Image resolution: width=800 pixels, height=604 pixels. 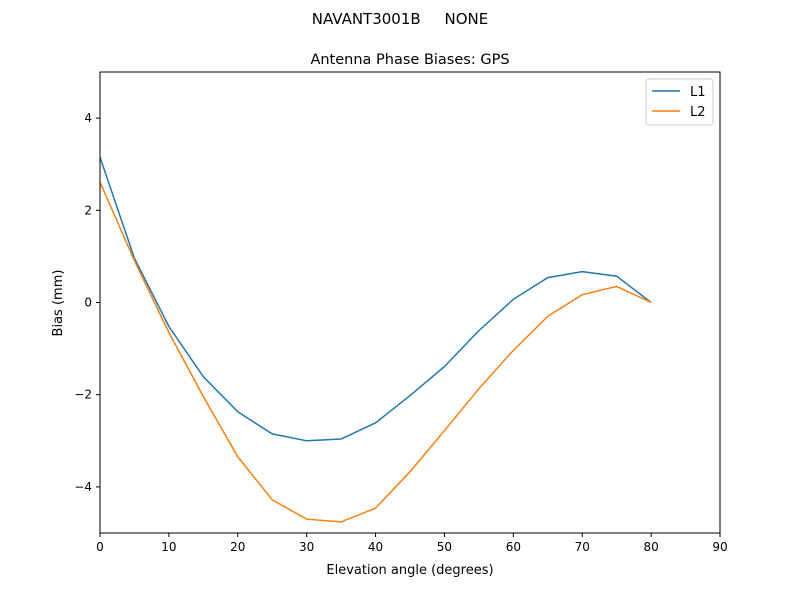 I want to click on x-tick-label: 0, so click(x=100, y=547).